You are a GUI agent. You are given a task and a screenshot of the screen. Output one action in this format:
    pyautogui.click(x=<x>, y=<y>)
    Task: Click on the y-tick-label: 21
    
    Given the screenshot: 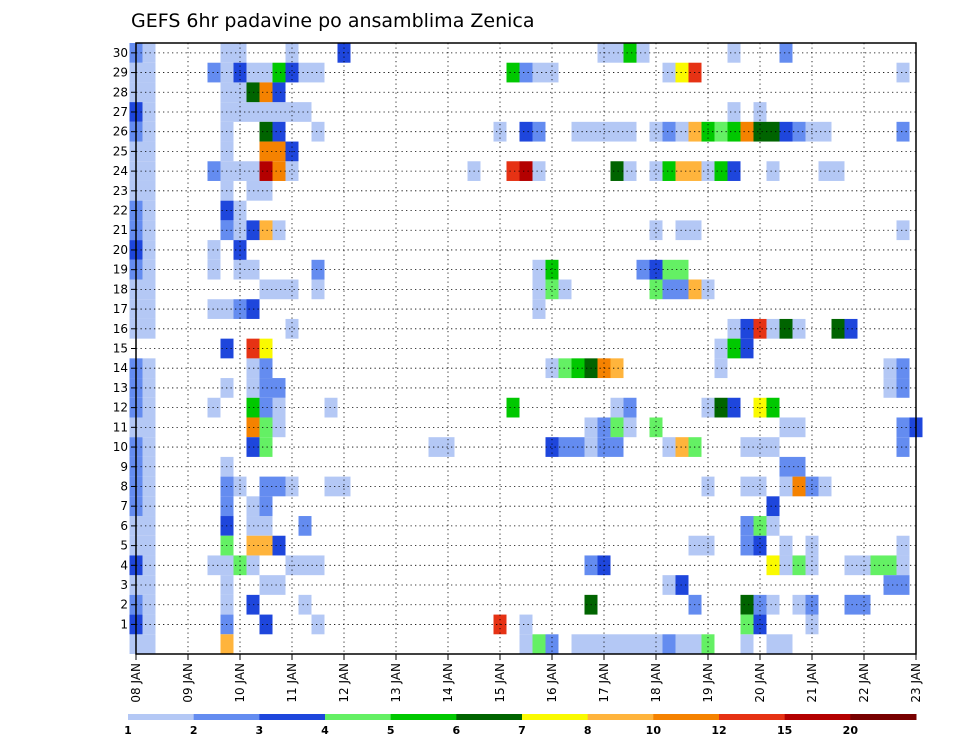 What is the action you would take?
    pyautogui.click(x=120, y=230)
    